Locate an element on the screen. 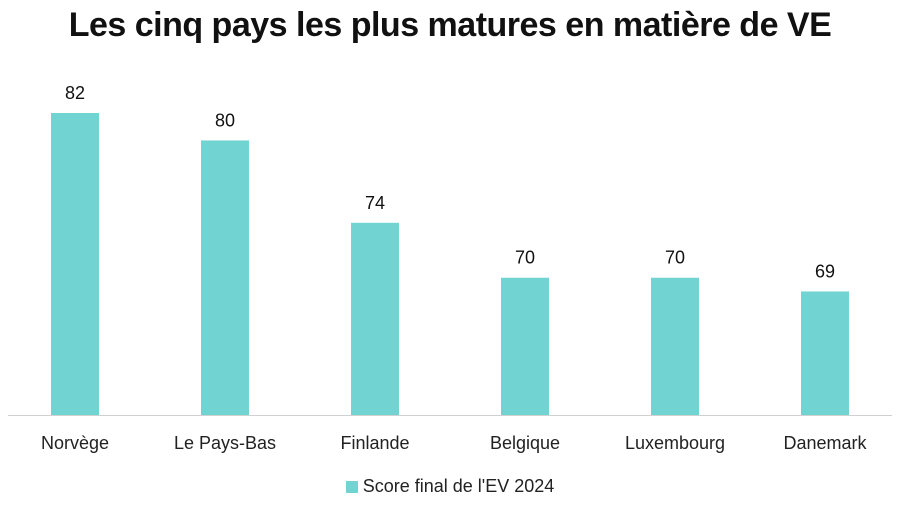 This screenshot has width=900, height=507. data-label: 82 is located at coordinates (75, 93).